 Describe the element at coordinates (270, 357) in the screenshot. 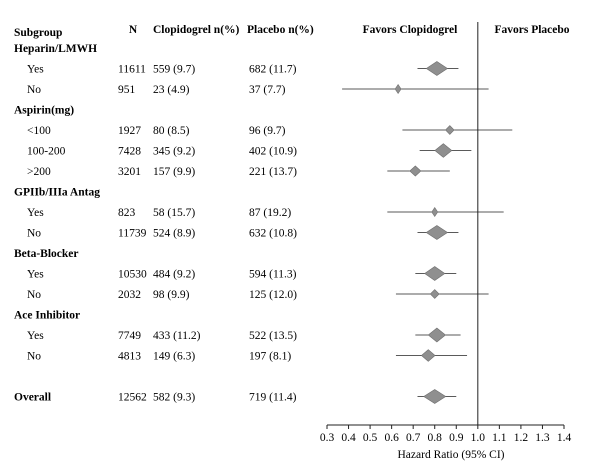

I see `row-placebo: 197 (8.1)` at that location.